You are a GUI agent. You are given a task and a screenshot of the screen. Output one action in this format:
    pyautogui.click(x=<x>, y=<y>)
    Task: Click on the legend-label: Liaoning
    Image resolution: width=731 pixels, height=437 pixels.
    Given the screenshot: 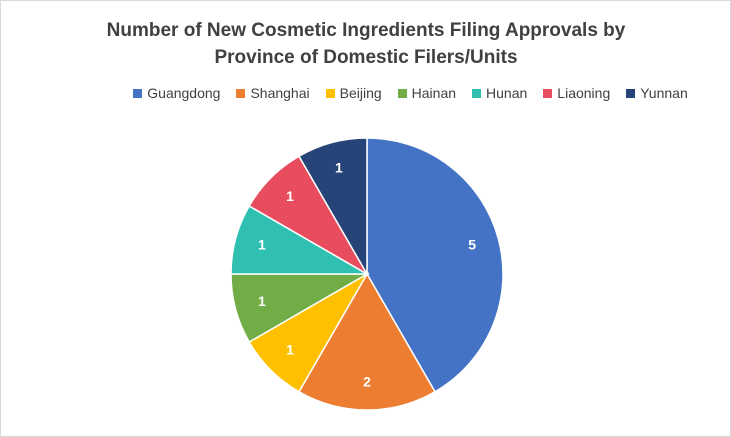 What is the action you would take?
    pyautogui.click(x=584, y=93)
    